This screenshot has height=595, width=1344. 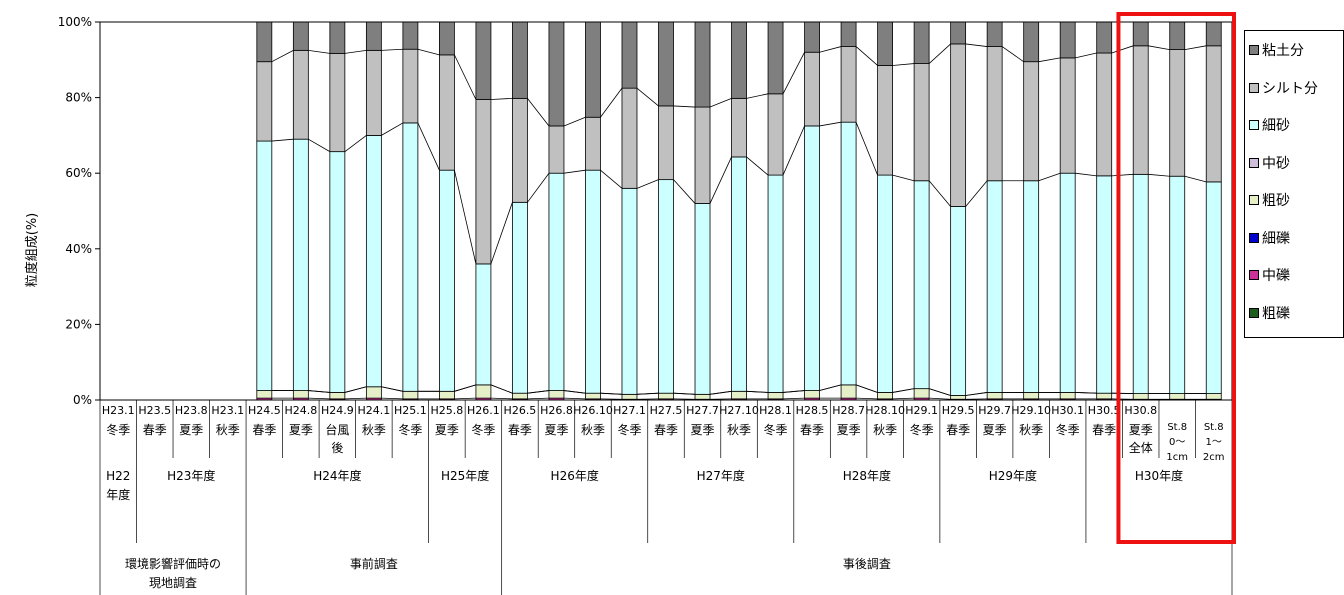 I want to click on legend-item: 中礫, so click(x=1269, y=275).